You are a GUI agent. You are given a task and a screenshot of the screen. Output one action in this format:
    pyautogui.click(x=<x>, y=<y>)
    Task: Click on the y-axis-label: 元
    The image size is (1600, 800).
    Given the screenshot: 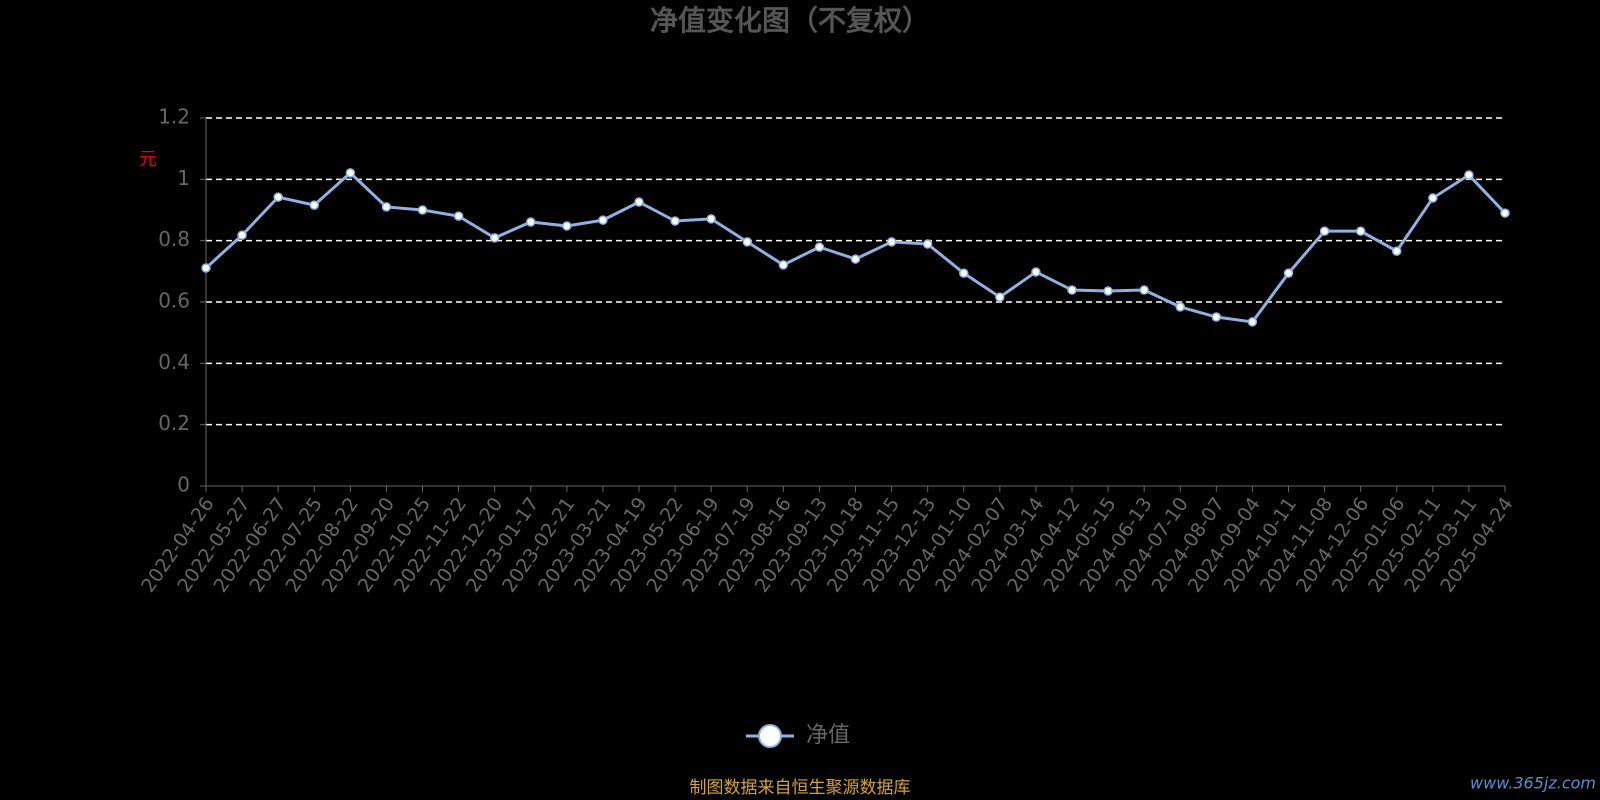 What is the action you would take?
    pyautogui.click(x=148, y=159)
    